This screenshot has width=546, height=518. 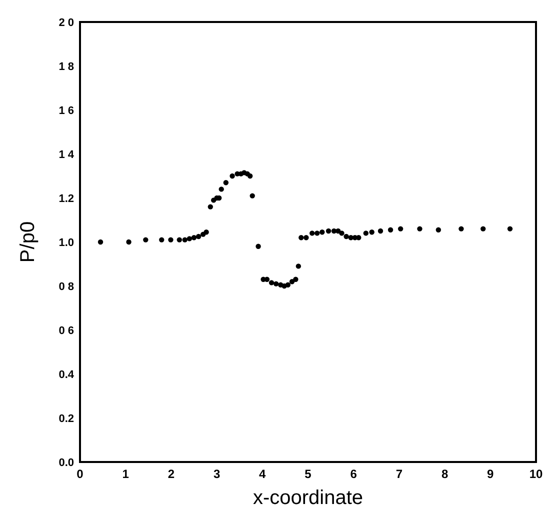 I want to click on x-tick-label: 10, so click(x=536, y=474).